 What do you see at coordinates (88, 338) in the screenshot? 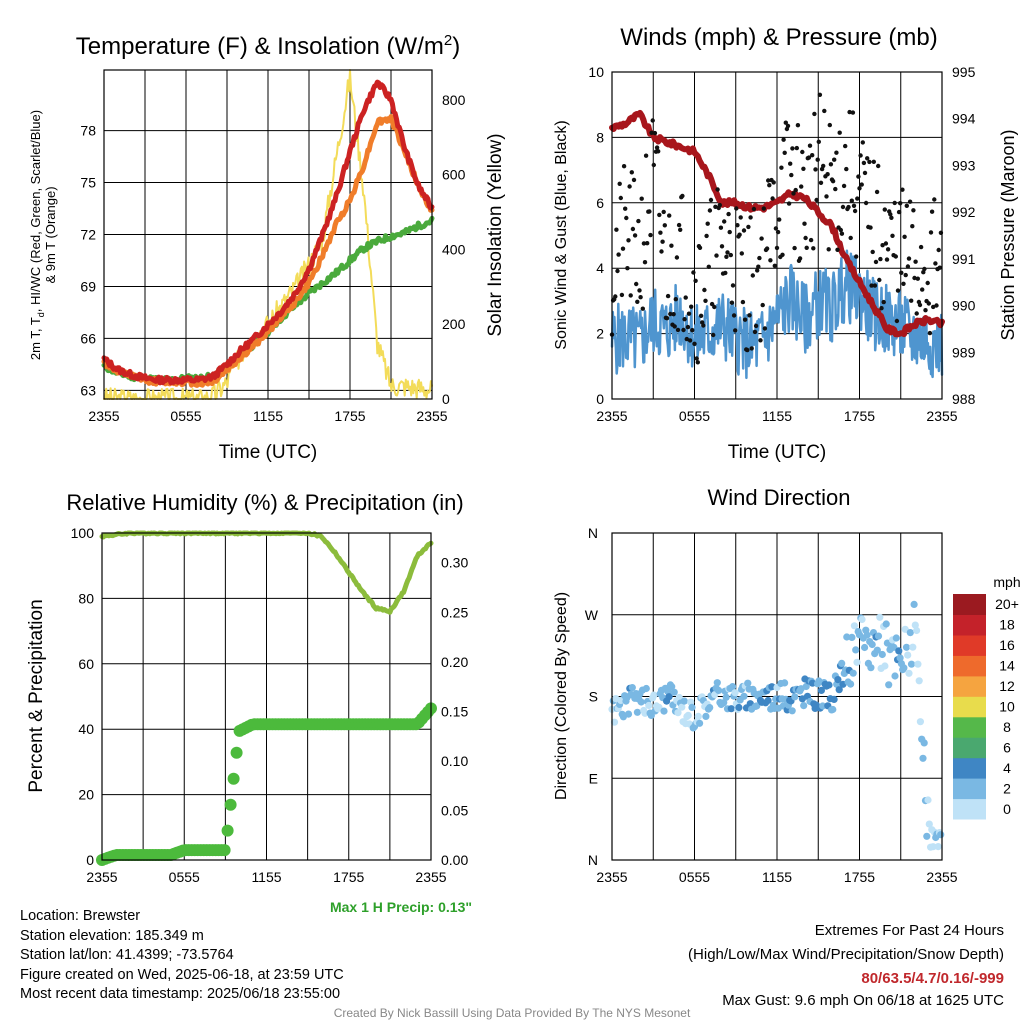
I see `y-tick-label: 66` at bounding box center [88, 338].